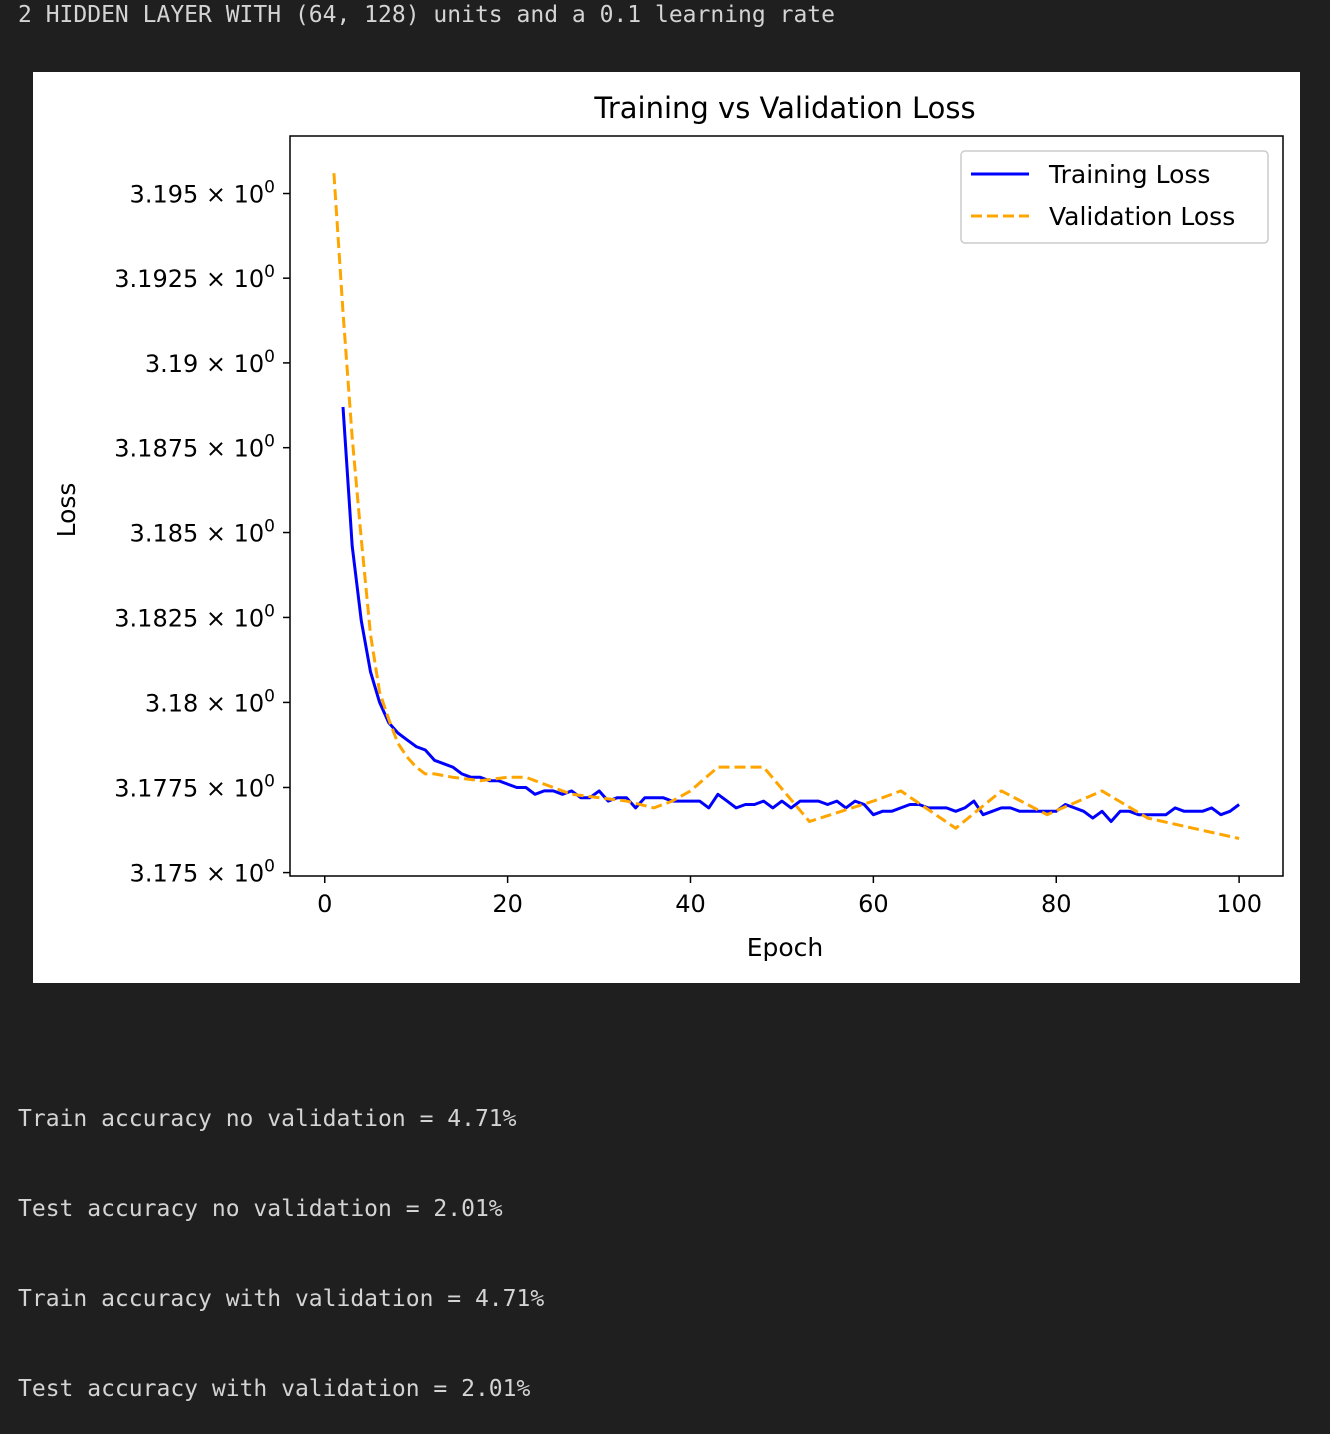 This screenshot has width=1330, height=1434. I want to click on y-tick-label: 3.195 × 100, so click(202, 193).